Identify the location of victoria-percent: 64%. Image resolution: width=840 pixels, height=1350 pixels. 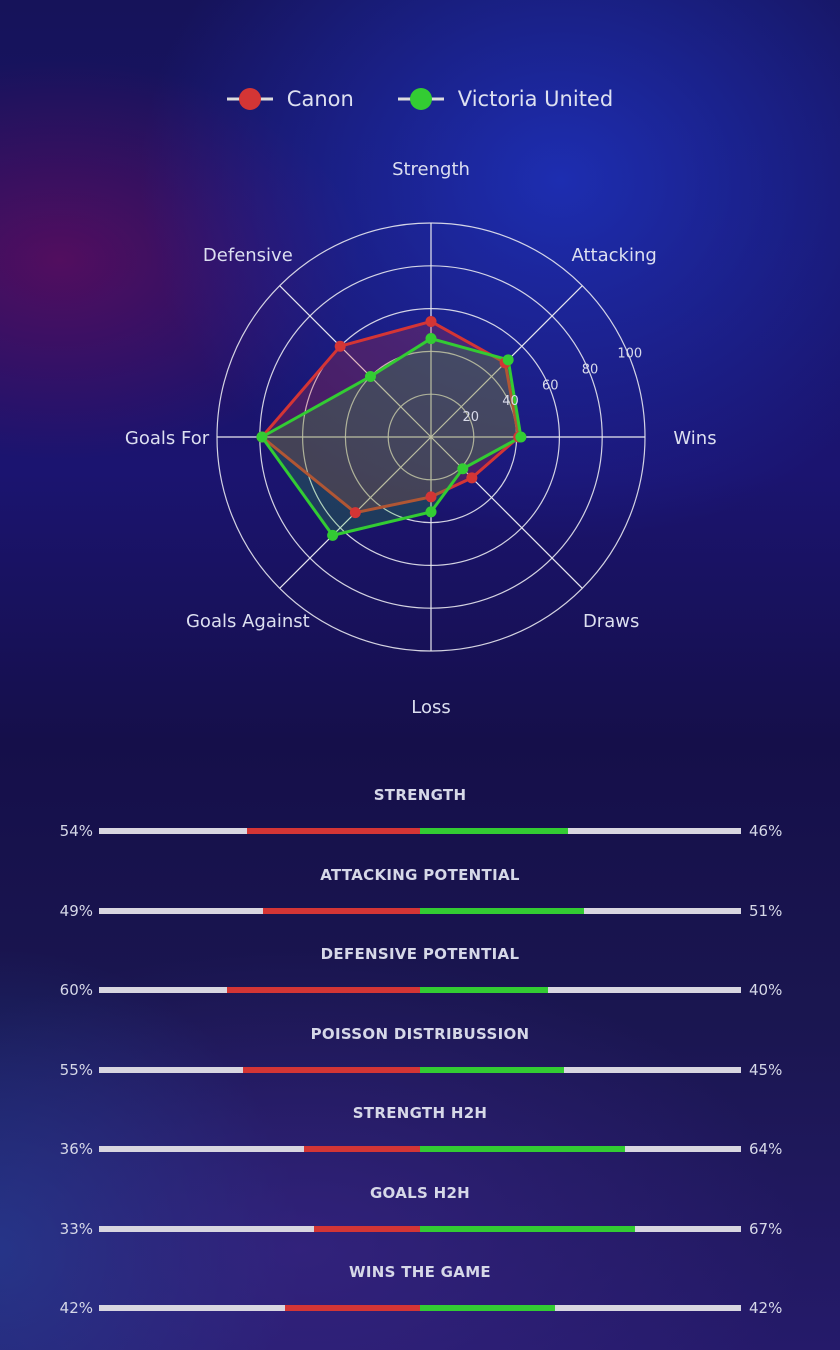
(766, 1149).